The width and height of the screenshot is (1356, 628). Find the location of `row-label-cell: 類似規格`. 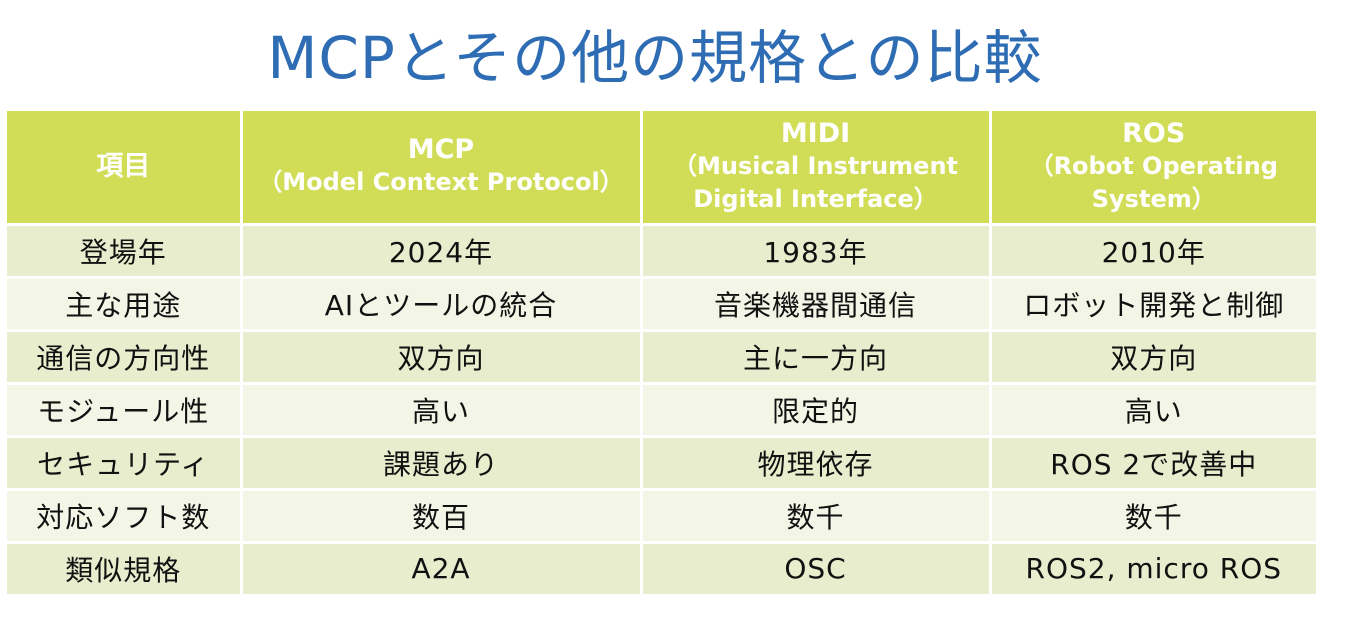

row-label-cell: 類似規格 is located at coordinates (125, 569).